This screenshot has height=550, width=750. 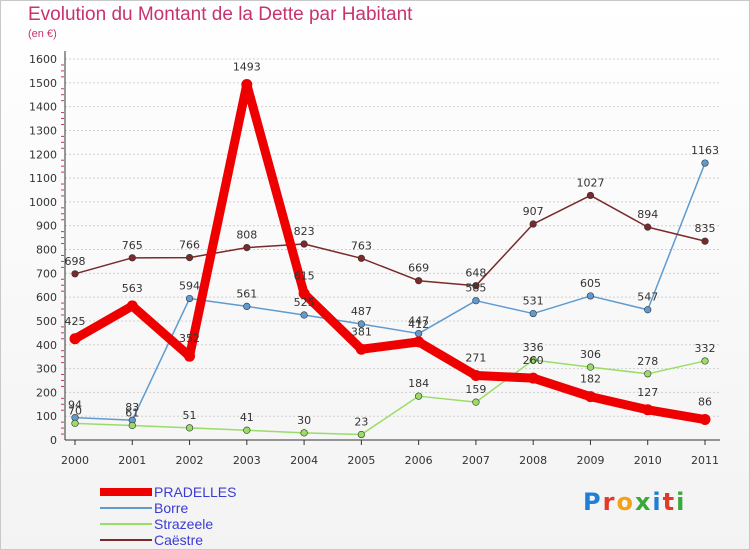 What do you see at coordinates (647, 297) in the screenshot?
I see `data-label-borre: 547` at bounding box center [647, 297].